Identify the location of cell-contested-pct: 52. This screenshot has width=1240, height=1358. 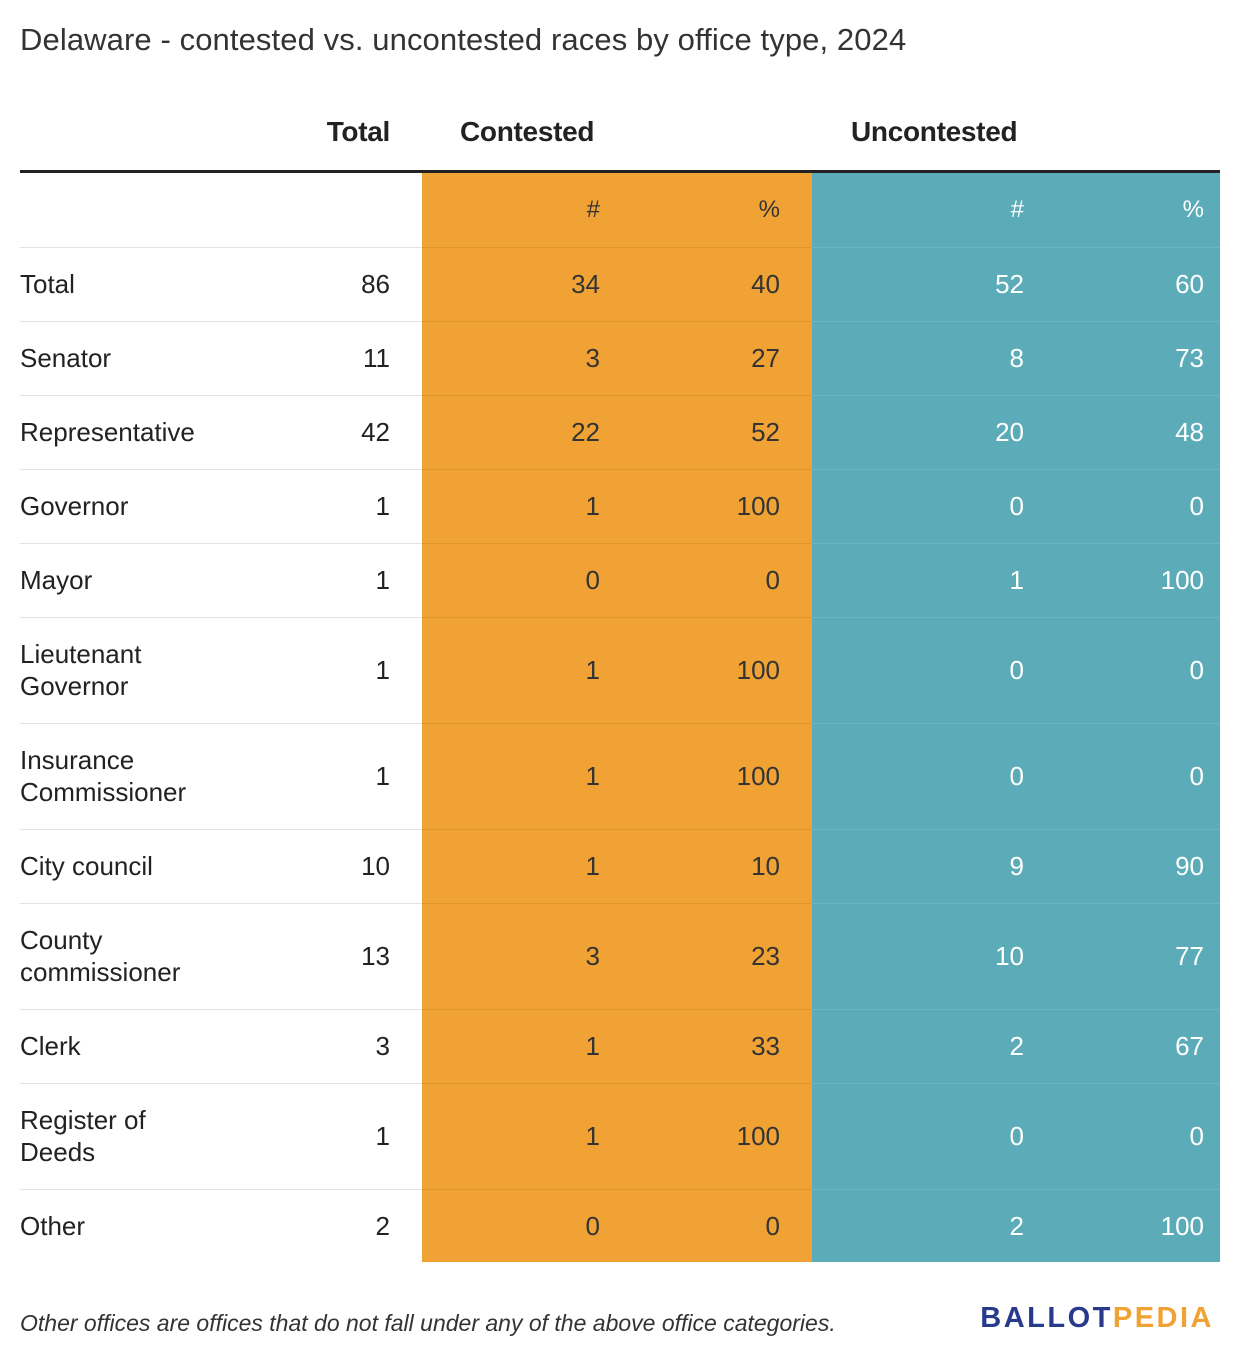
(765, 432).